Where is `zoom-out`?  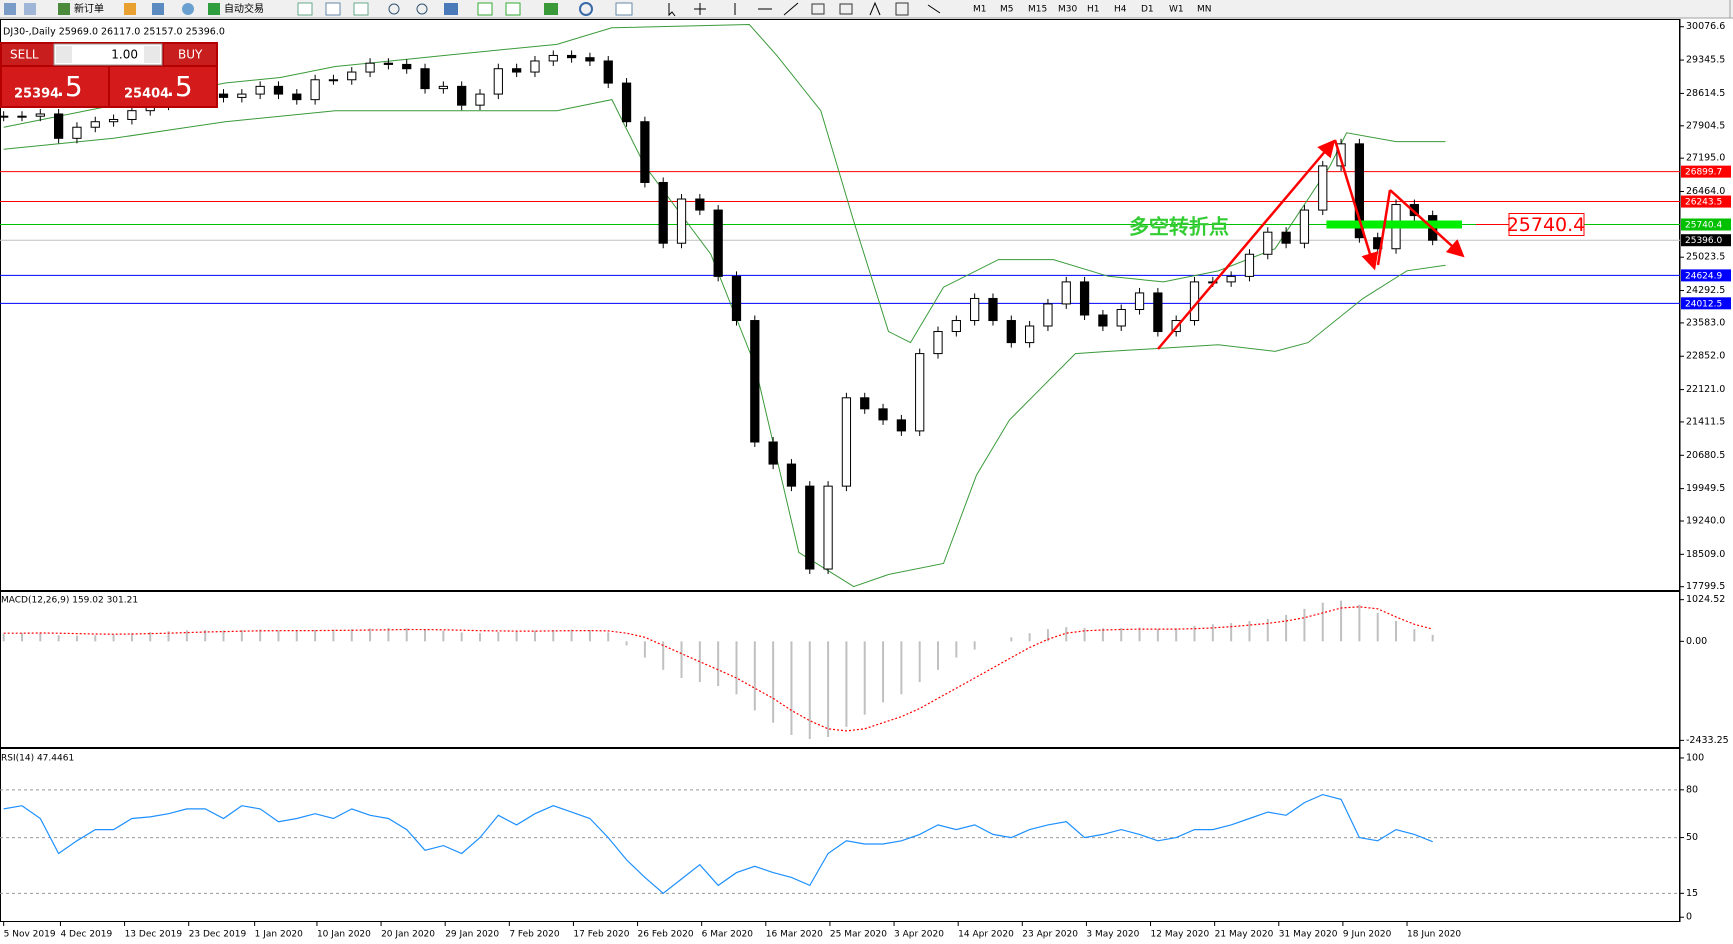 zoom-out is located at coordinates (422, 9).